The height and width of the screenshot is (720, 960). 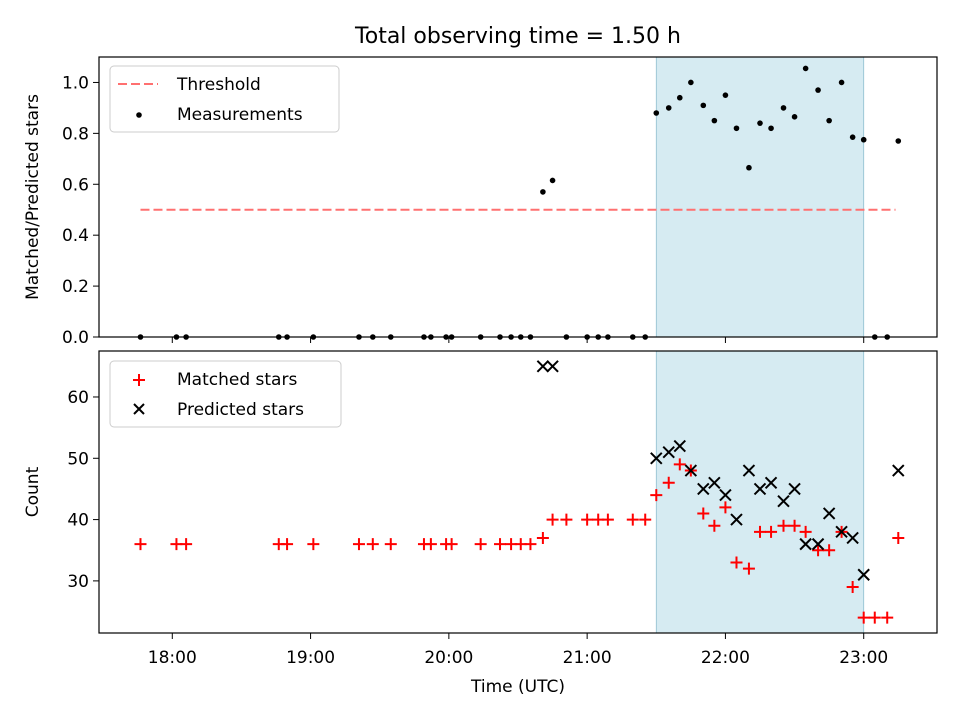 I want to click on x-tick-label: 22:00, so click(x=725, y=658).